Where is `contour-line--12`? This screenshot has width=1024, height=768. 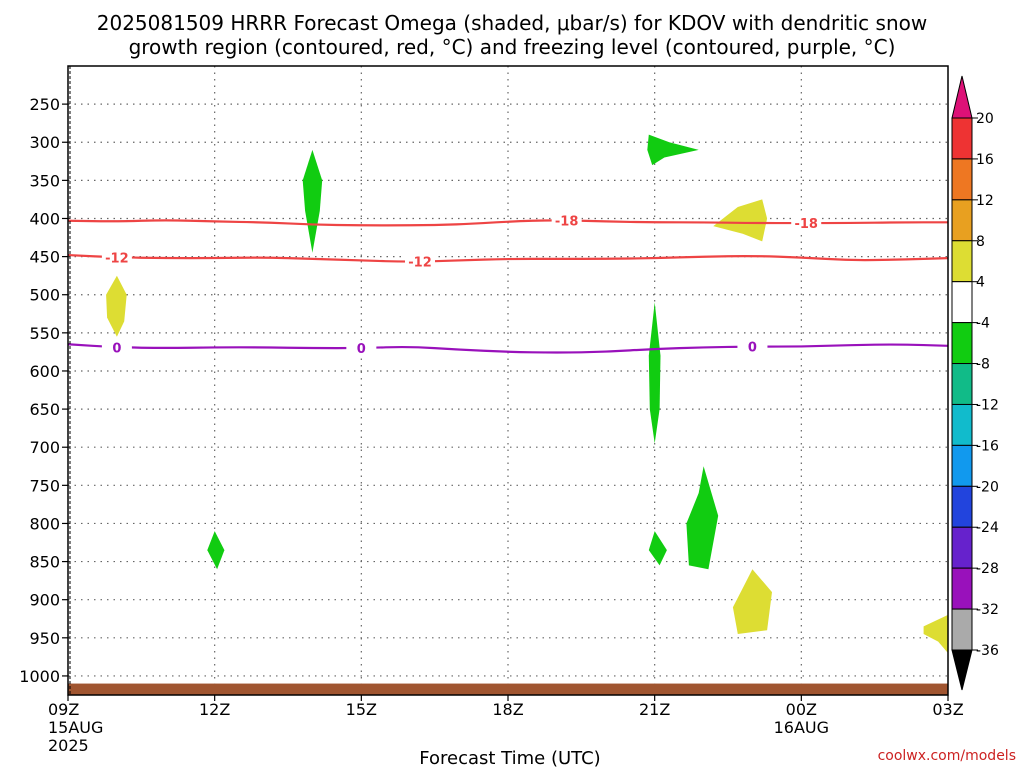 contour-line--12 is located at coordinates (508, 258).